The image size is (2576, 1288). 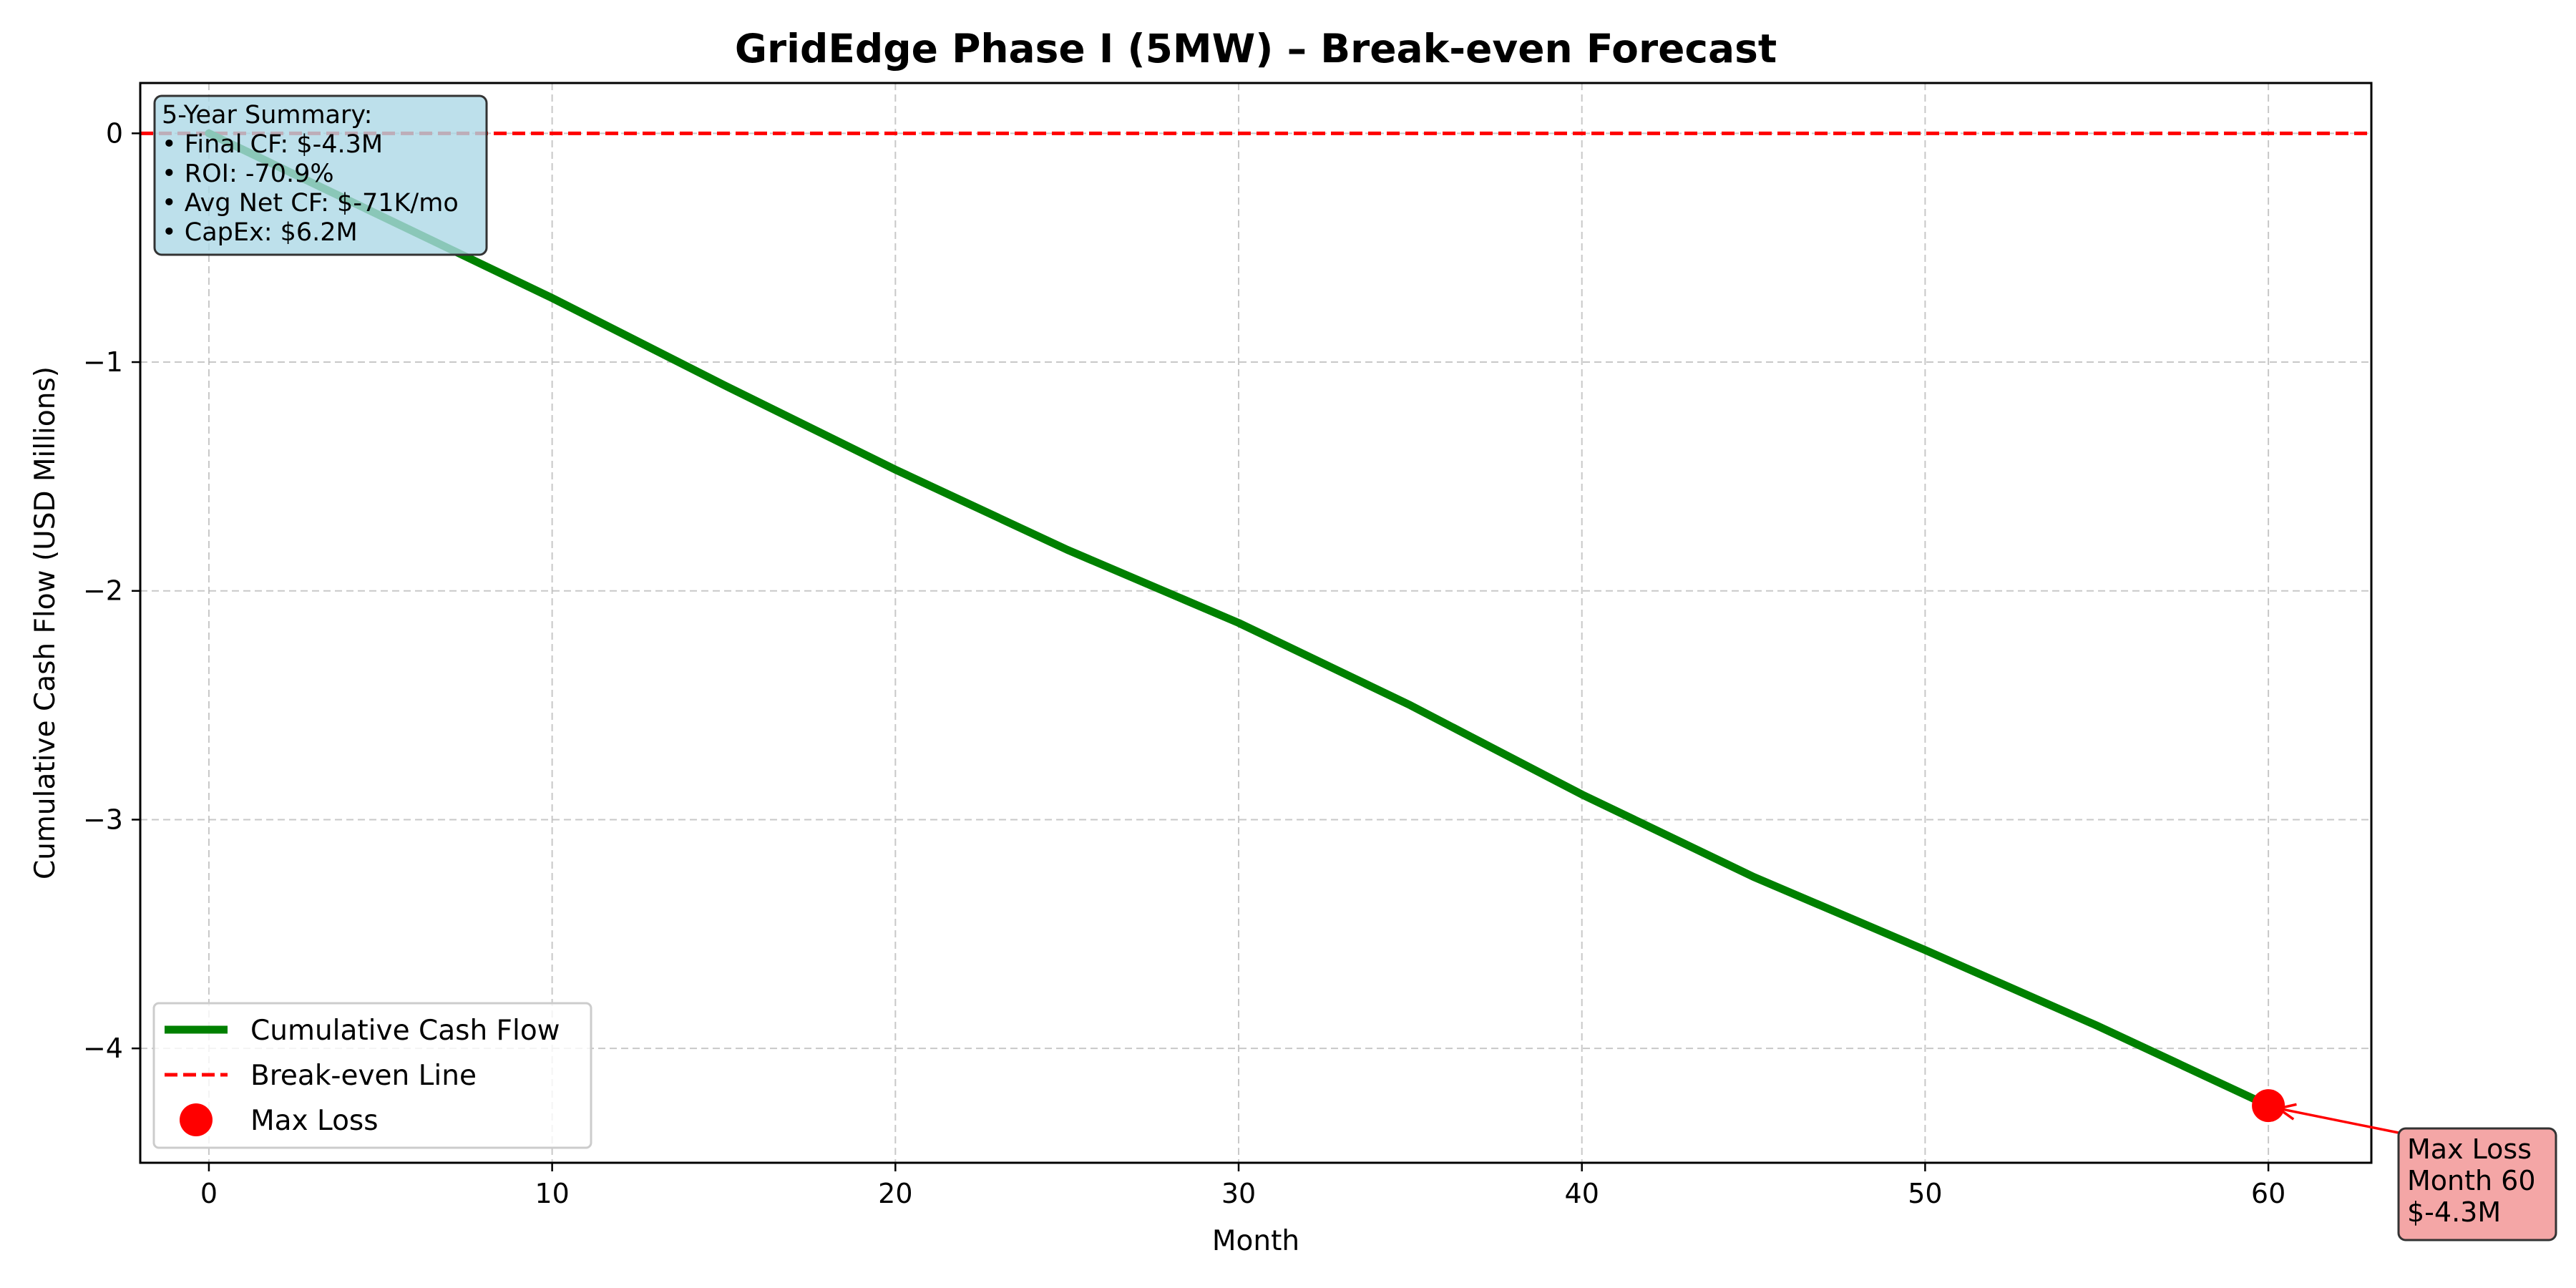 What do you see at coordinates (2268, 1106) in the screenshot?
I see `max-loss-marker` at bounding box center [2268, 1106].